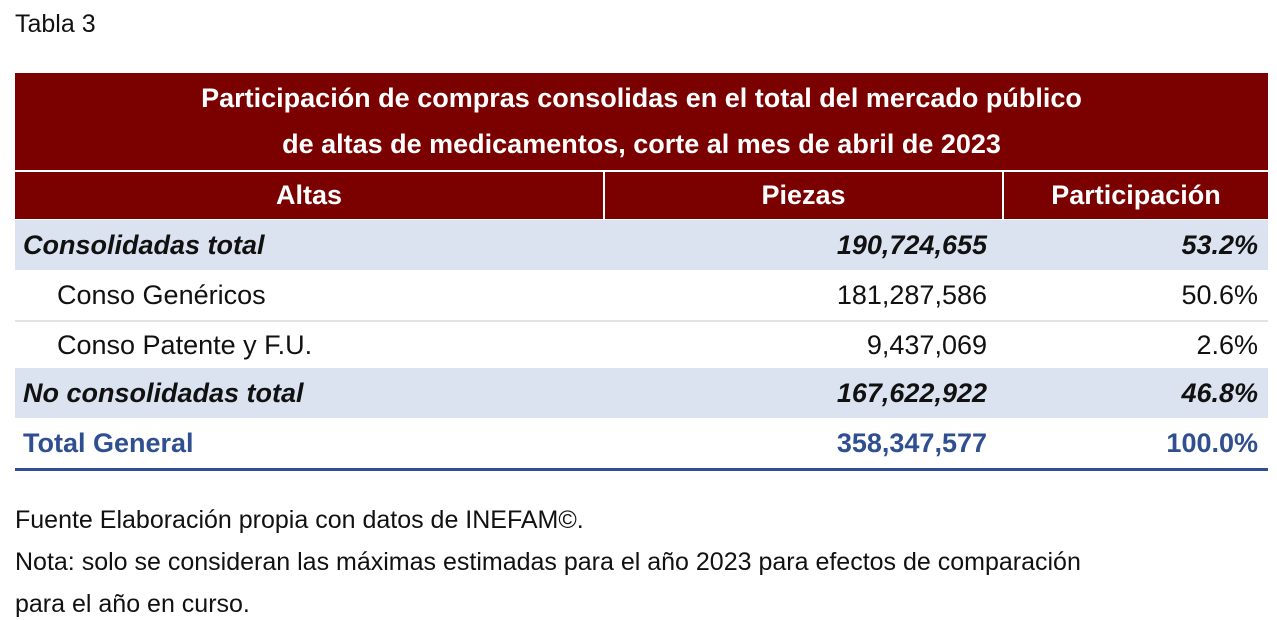 The width and height of the screenshot is (1277, 620). Describe the element at coordinates (1219, 245) in the screenshot. I see `cell: 53.2%` at that location.